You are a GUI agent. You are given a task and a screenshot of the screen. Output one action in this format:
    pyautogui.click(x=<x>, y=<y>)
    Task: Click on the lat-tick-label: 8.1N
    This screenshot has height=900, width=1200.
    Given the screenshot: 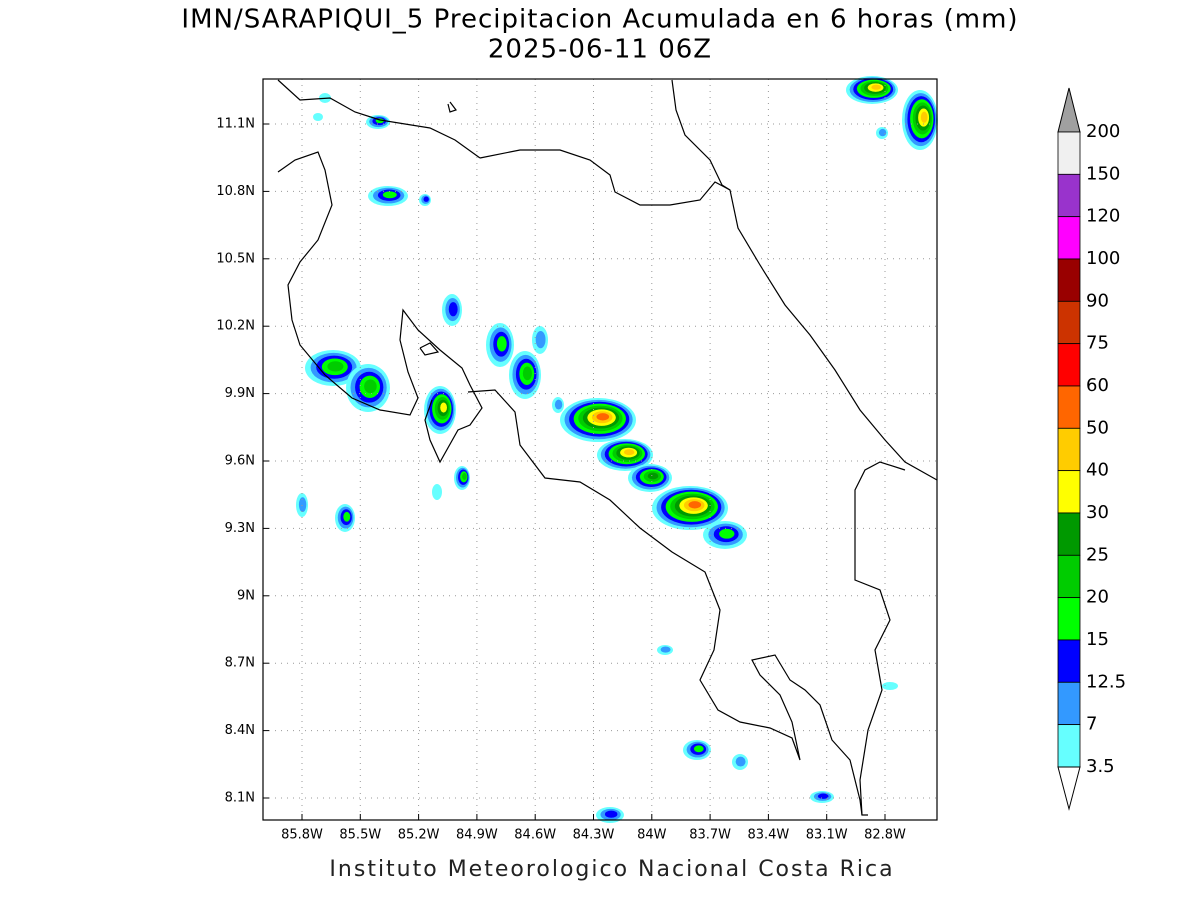 What is the action you would take?
    pyautogui.click(x=240, y=798)
    